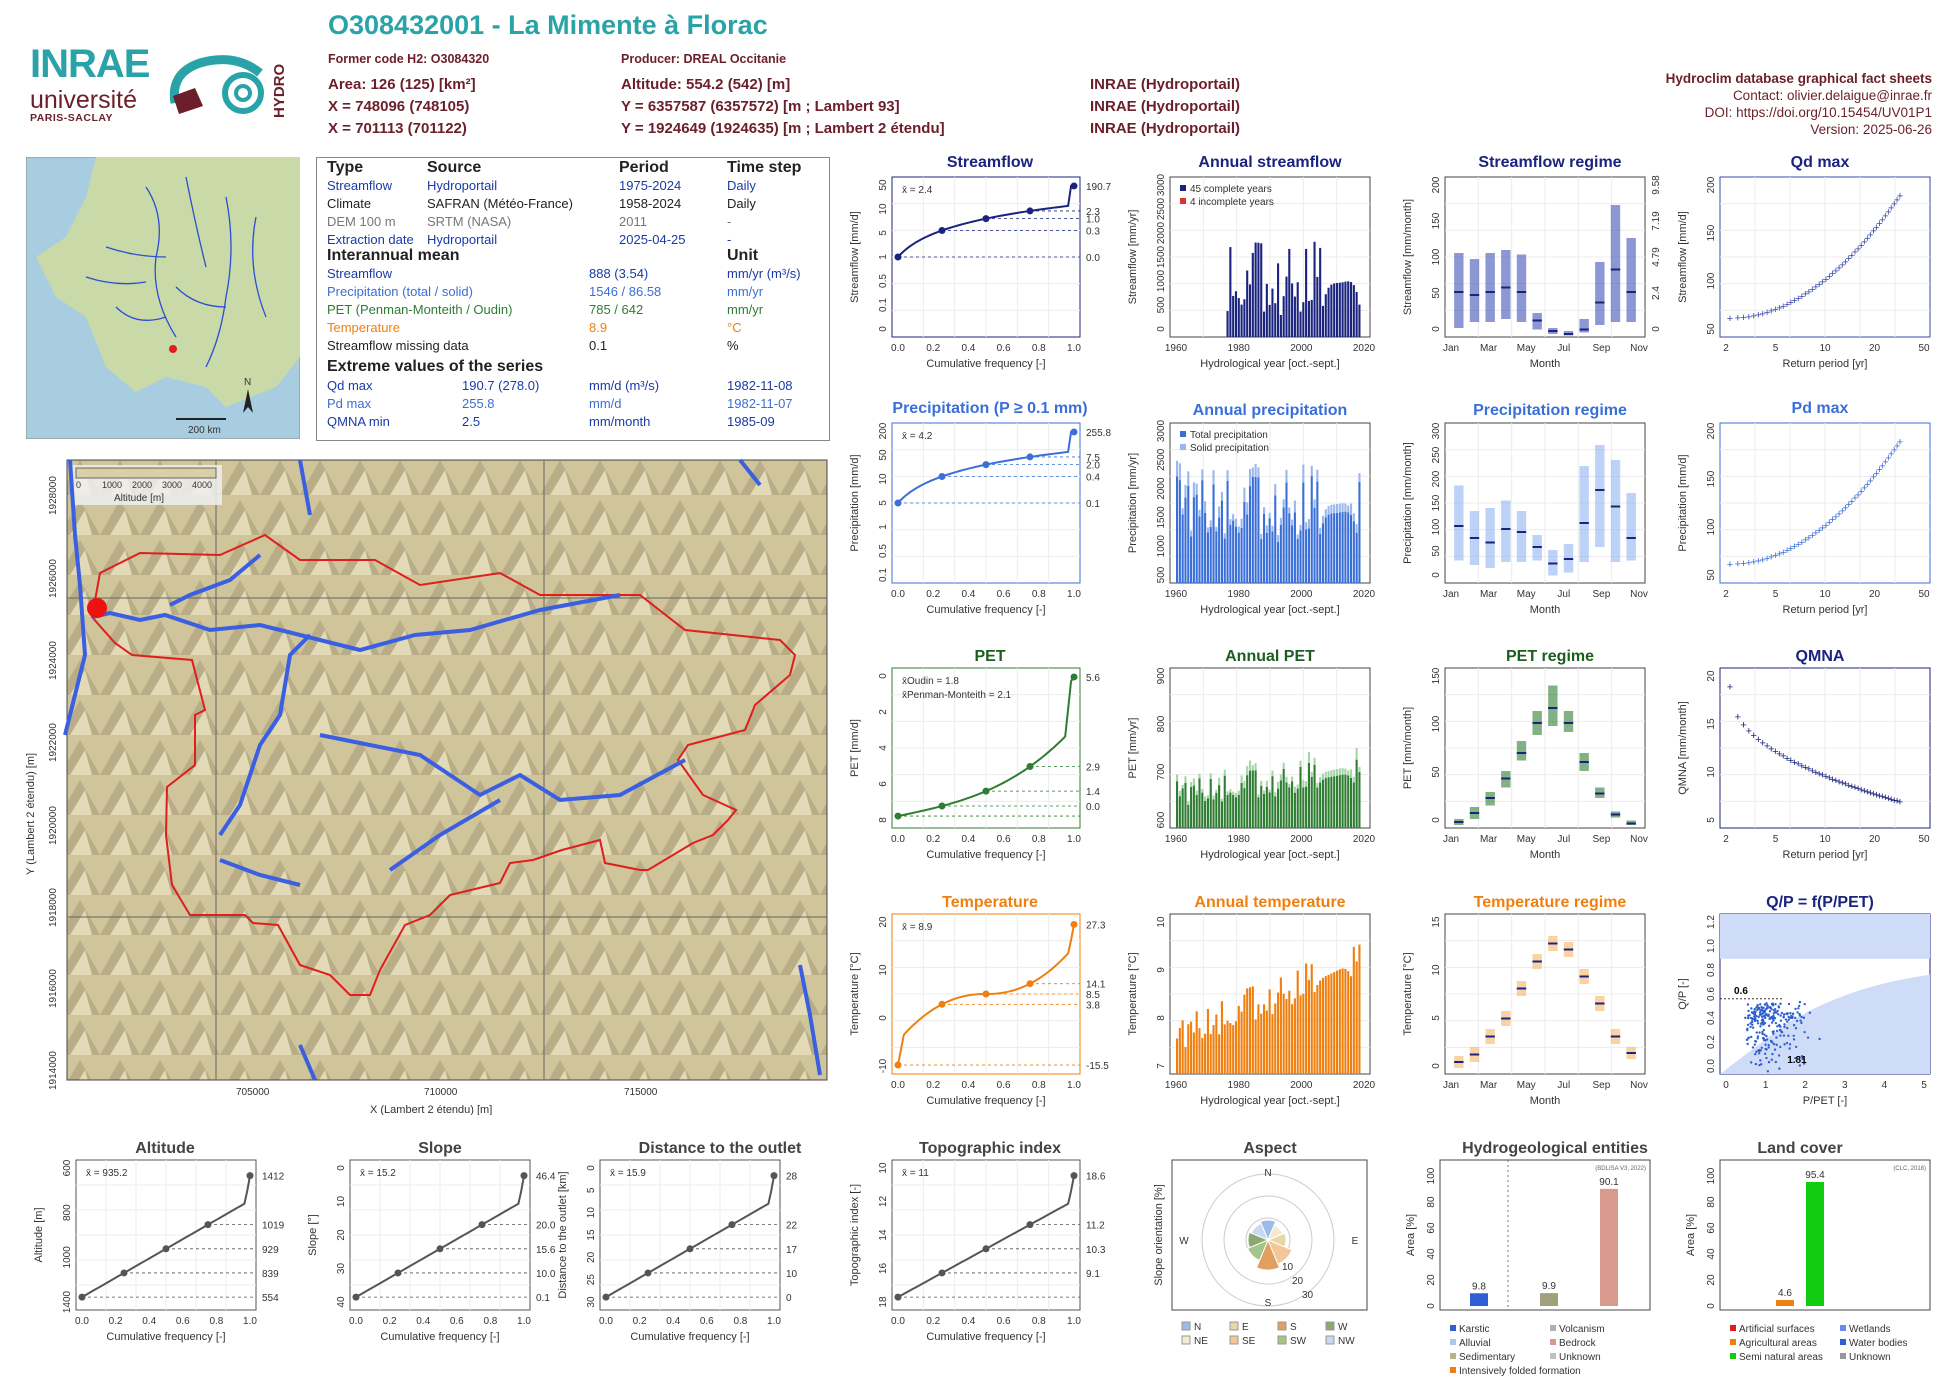 This screenshot has height=1386, width=1960. I want to click on title-qd-max: Qd max, so click(1820, 162).